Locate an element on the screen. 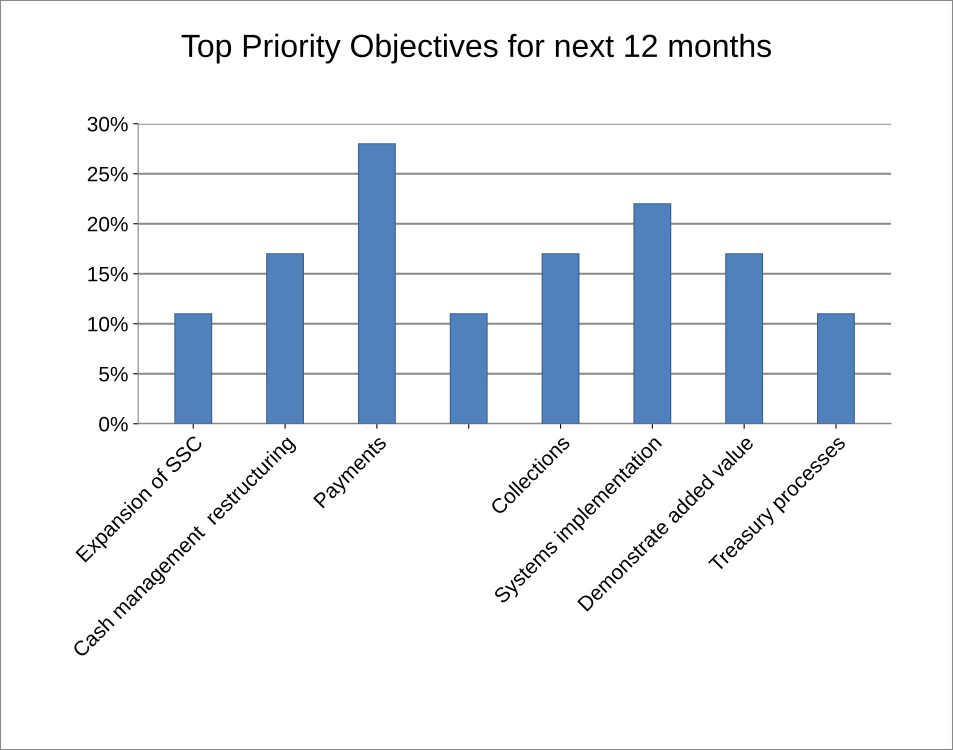  y-tick-label: 5% is located at coordinates (113, 374).